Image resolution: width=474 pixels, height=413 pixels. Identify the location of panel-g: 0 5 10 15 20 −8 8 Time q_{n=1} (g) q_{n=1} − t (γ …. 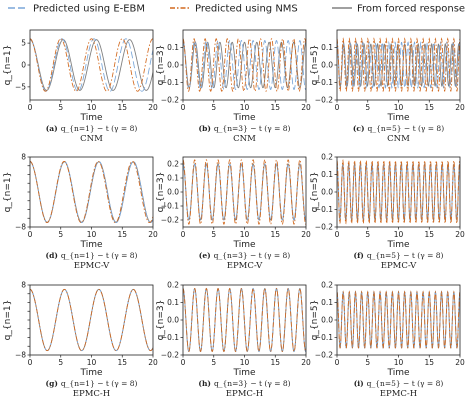
(80, 340).